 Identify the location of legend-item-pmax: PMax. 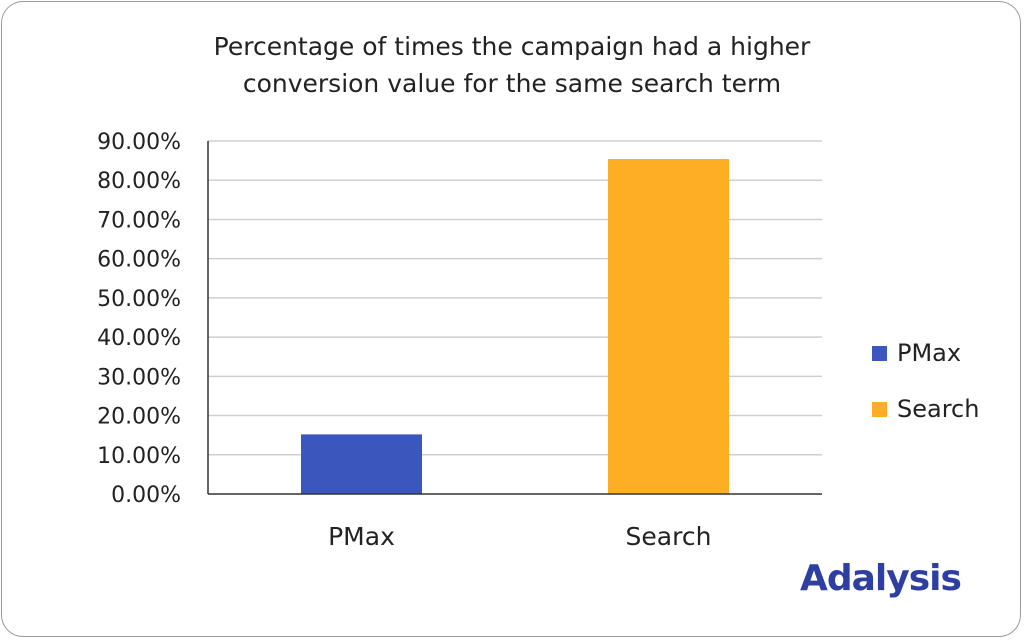
(925, 353).